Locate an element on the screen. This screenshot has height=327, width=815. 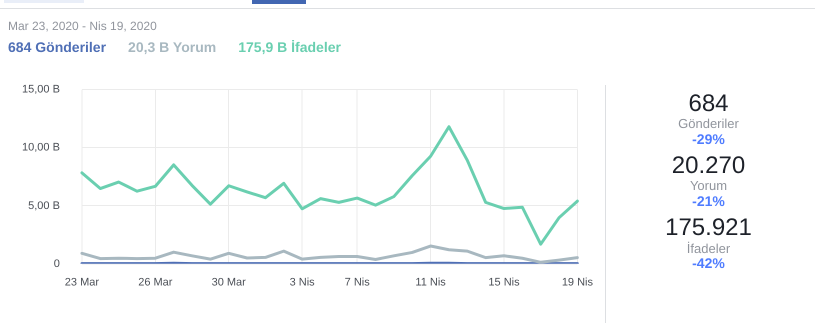
chart-subtitle: Mar 23, 2020 - Nis 19, 2020 is located at coordinates (82, 27).